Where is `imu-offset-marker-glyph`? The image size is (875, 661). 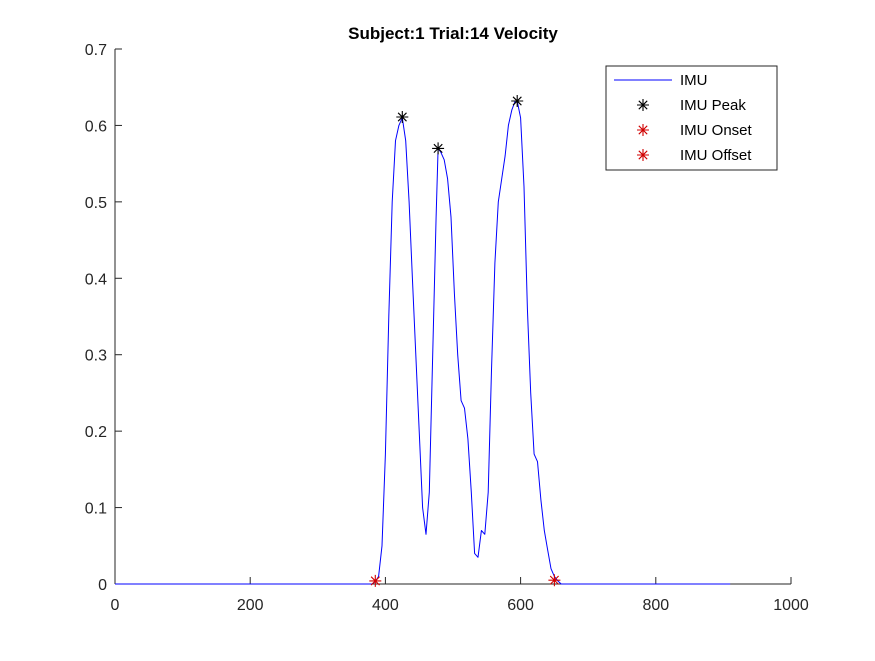 imu-offset-marker-glyph is located at coordinates (554, 580).